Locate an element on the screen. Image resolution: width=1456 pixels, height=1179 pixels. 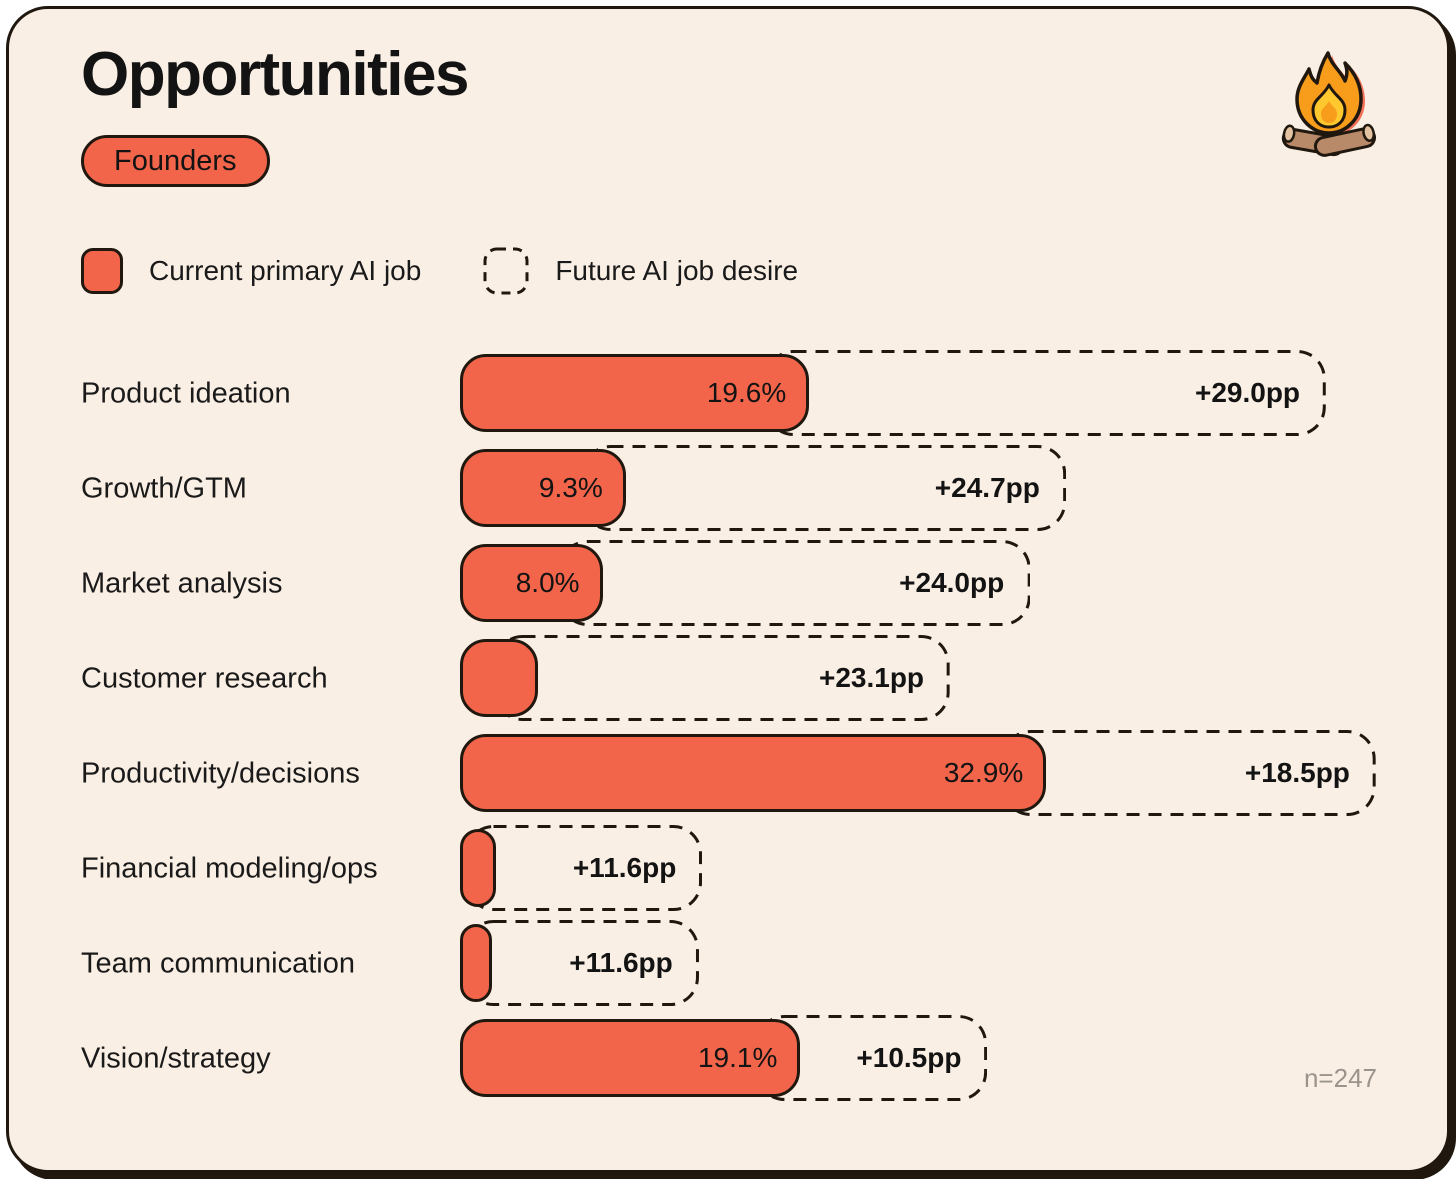
bar-track: +23.1pp is located at coordinates (953, 678).